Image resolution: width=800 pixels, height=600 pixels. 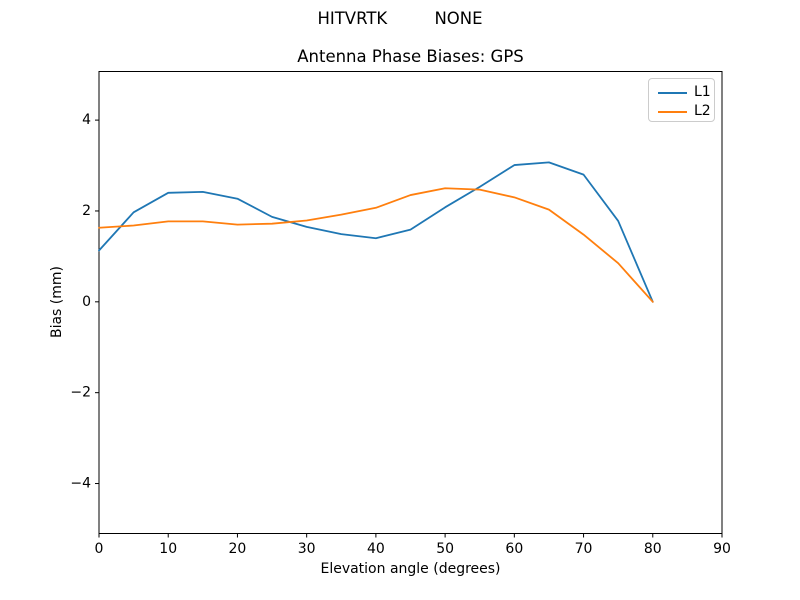 What do you see at coordinates (168, 549) in the screenshot?
I see `x-tick-label: 10` at bounding box center [168, 549].